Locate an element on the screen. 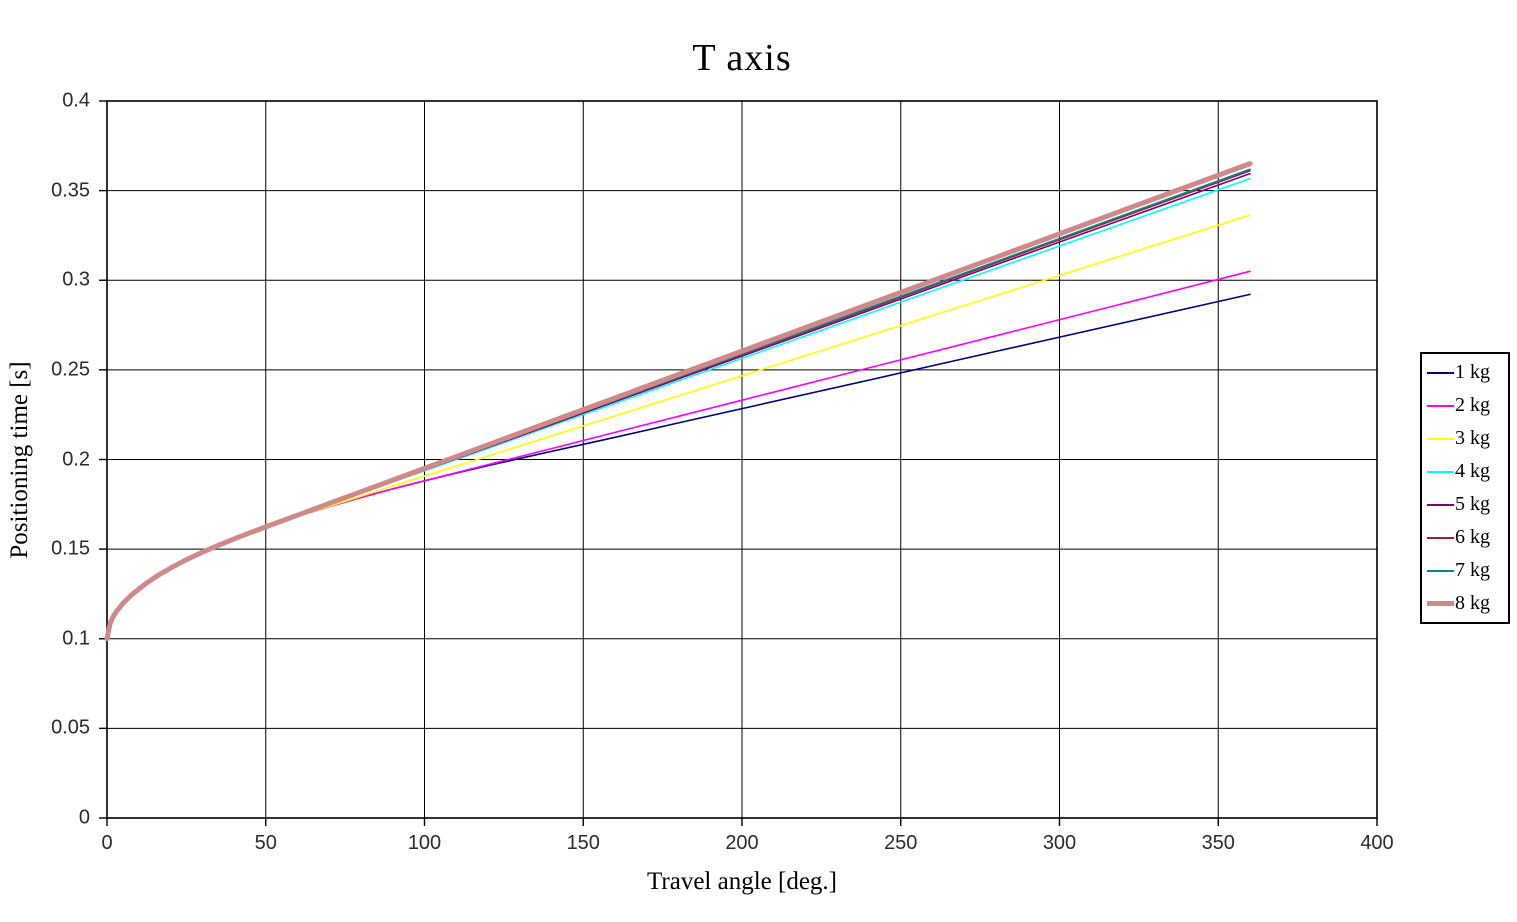  legend-item: 2 kg is located at coordinates (1467, 405).